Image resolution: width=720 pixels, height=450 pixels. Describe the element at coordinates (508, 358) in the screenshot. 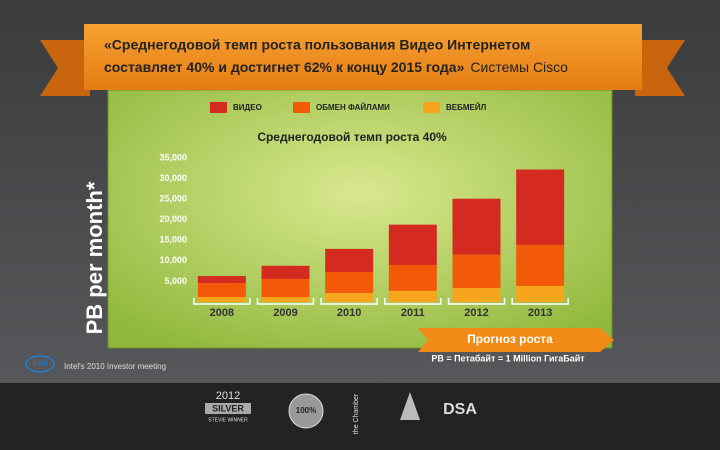

I see `footnote: PB = Петабайт = 1 Million ГигаБайт` at that location.